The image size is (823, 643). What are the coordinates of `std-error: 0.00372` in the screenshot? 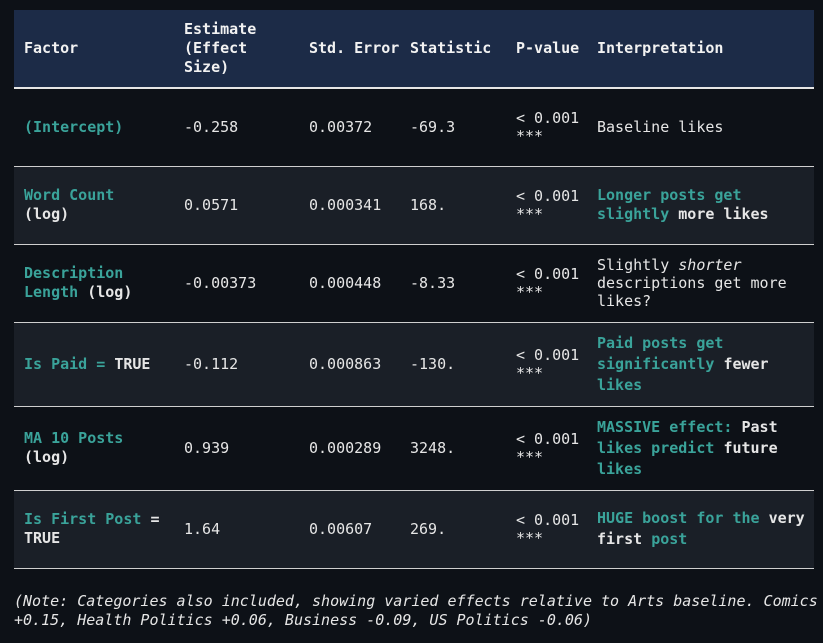 It's located at (349, 127).